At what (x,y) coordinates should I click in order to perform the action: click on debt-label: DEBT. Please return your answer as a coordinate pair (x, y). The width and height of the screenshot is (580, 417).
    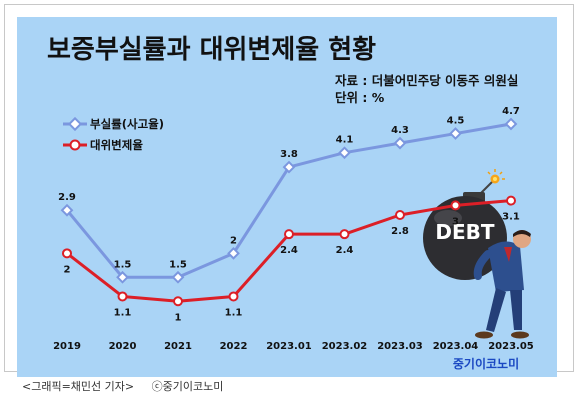
    Looking at the image, I should click on (465, 232).